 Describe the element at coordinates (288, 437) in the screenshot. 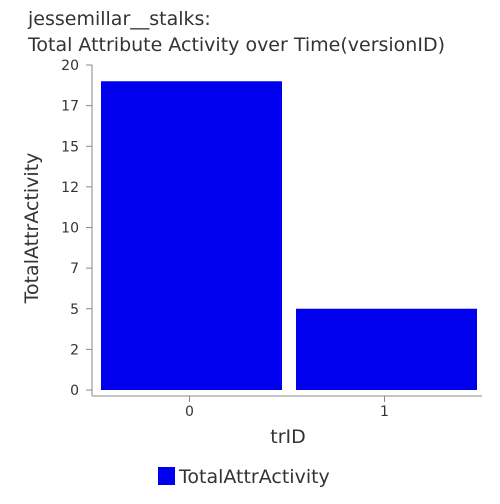

I see `x-axis-label: trID` at that location.